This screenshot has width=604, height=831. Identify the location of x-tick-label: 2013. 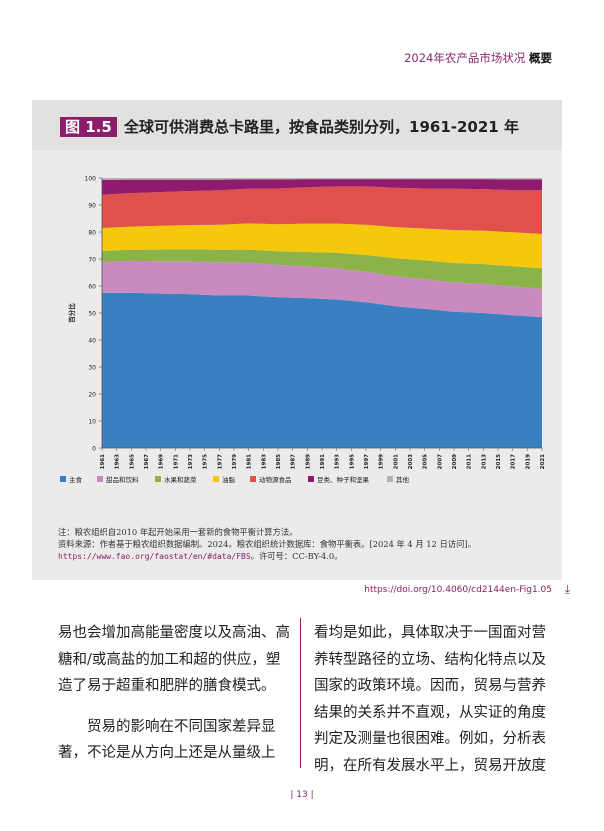
(484, 461).